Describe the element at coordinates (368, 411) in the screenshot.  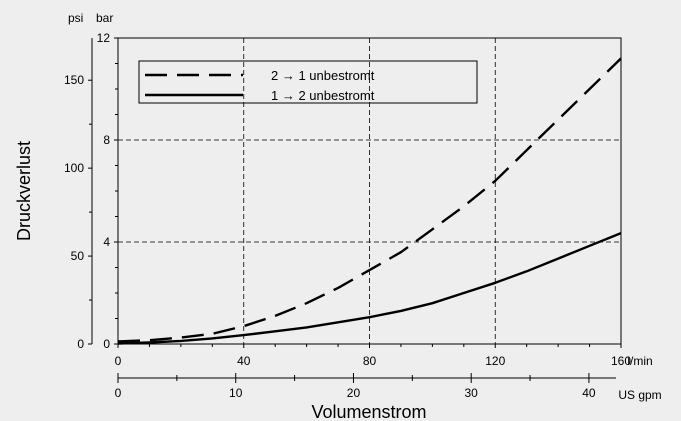
I see `x-axis-title: Volumenstrom` at that location.